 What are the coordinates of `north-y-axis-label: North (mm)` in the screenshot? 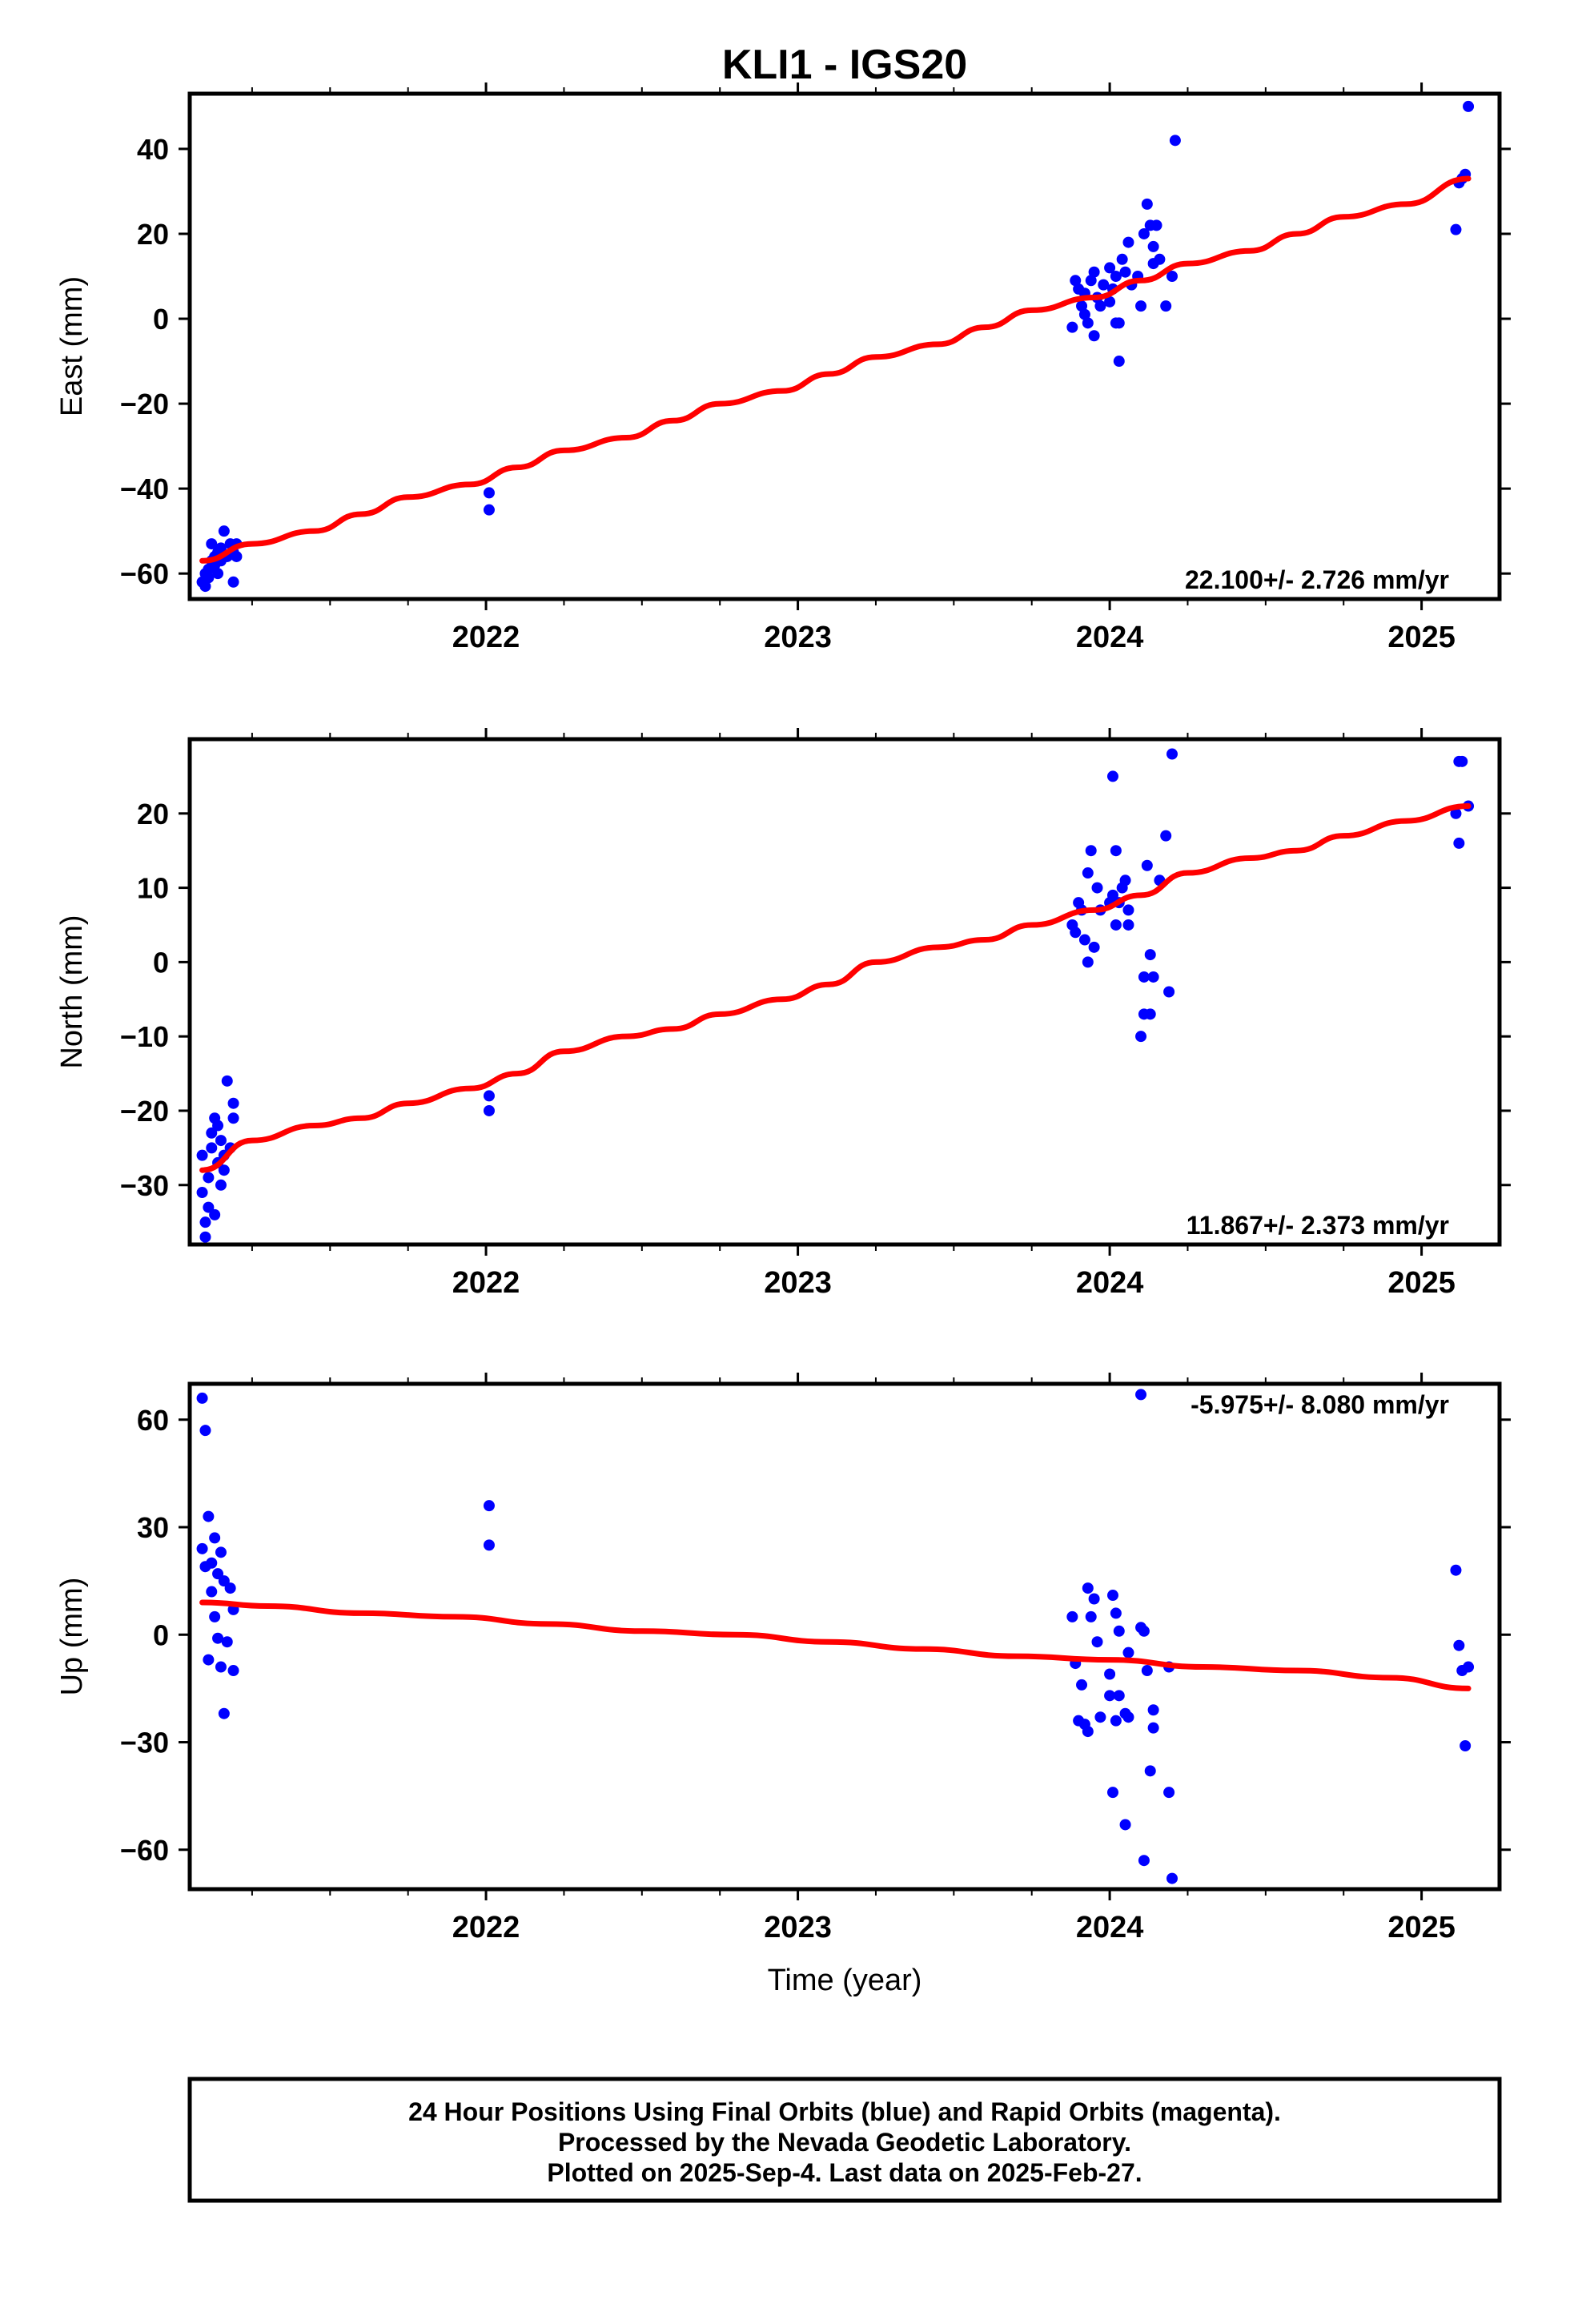 It's located at (72, 991).